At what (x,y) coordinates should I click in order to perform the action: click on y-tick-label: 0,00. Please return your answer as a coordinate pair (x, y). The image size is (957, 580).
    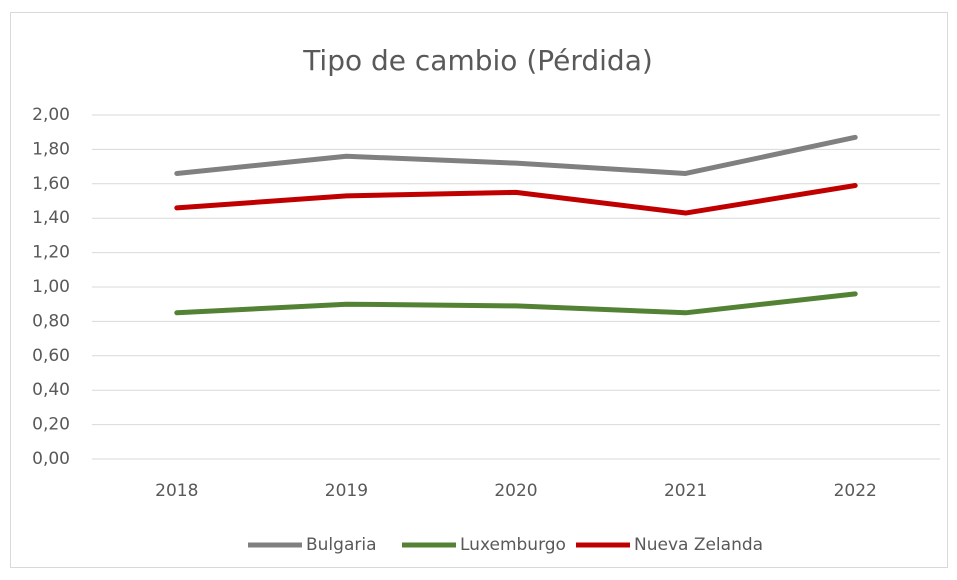
    Looking at the image, I should click on (51, 459).